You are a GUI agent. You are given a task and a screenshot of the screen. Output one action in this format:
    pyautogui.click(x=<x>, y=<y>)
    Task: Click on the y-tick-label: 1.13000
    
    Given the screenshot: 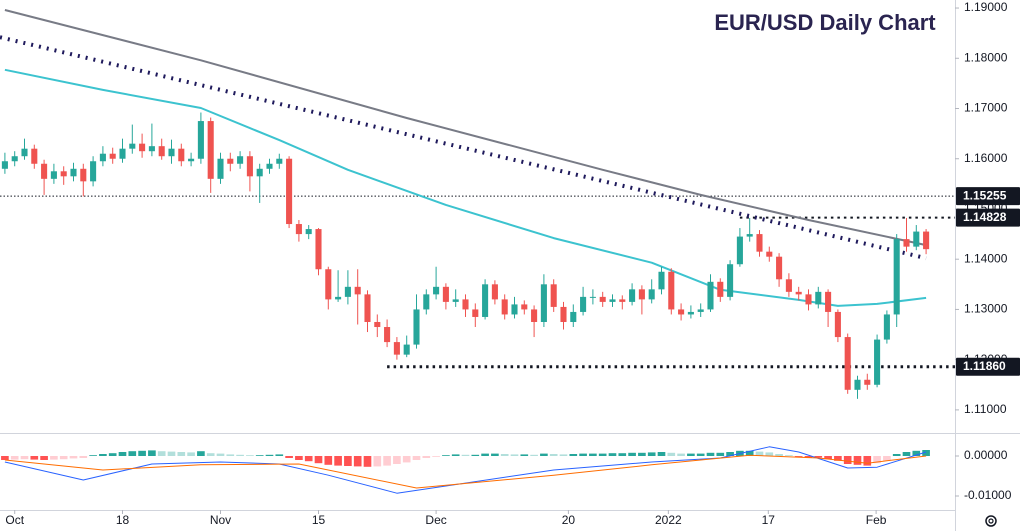 What is the action you would take?
    pyautogui.click(x=986, y=309)
    